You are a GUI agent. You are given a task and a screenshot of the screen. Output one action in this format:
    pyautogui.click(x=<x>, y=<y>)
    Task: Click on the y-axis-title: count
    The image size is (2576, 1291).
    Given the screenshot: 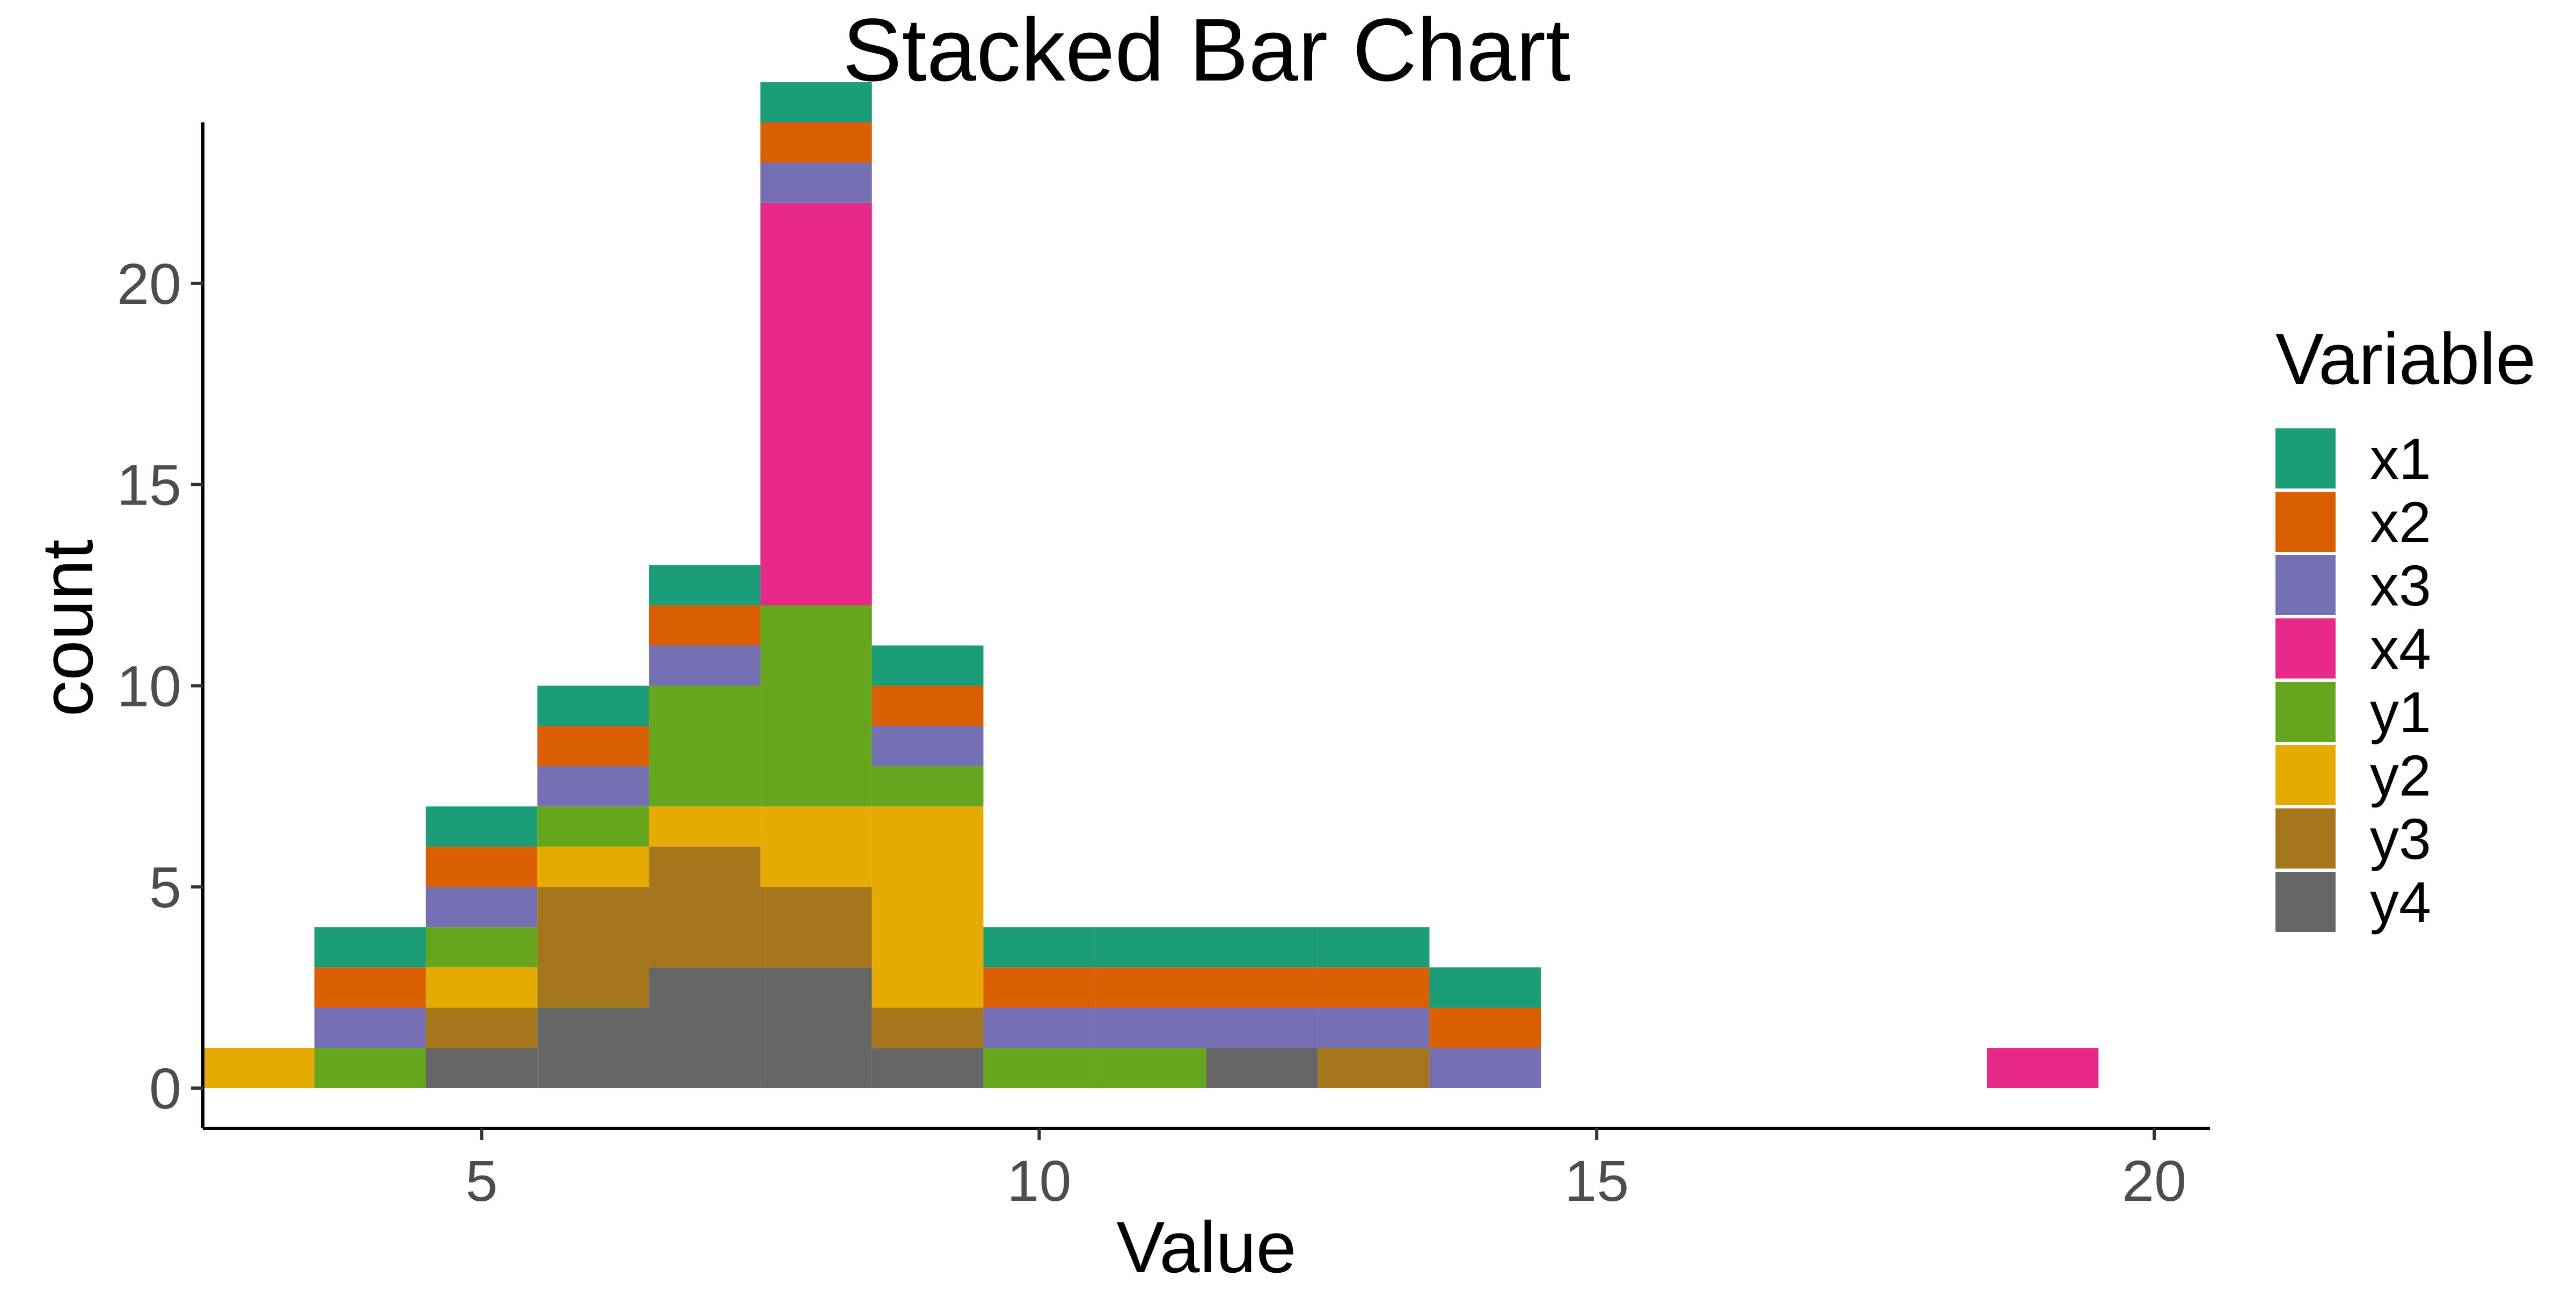 What is the action you would take?
    pyautogui.click(x=67, y=628)
    